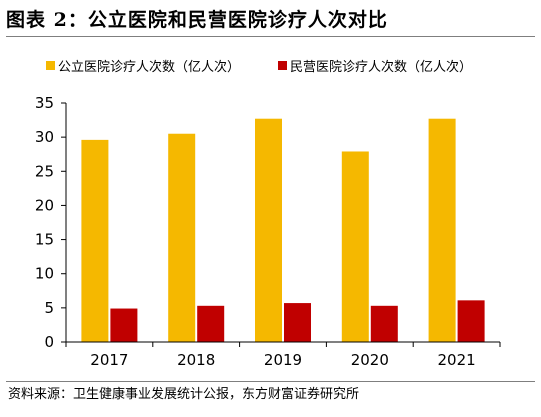 The image size is (541, 417). What do you see at coordinates (149, 67) in the screenshot?
I see `legend-label-public: 公立医院诊疗人次数（亿人次）` at bounding box center [149, 67].